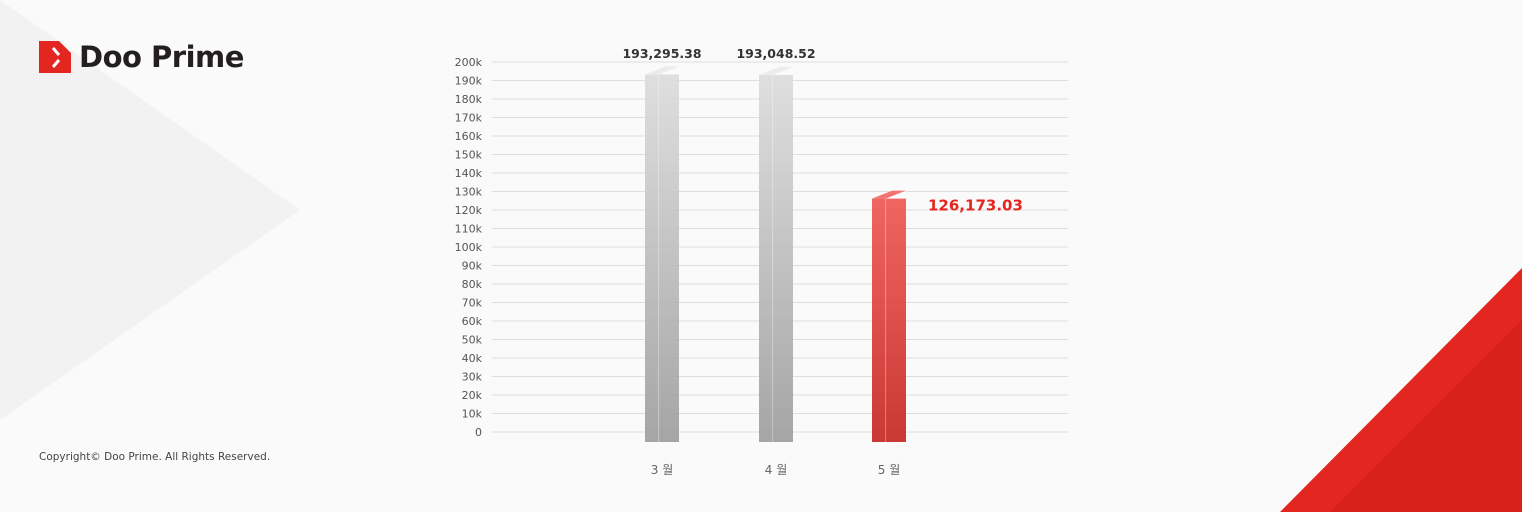 The height and width of the screenshot is (512, 1522). I want to click on y-tick-label: 150k, so click(469, 155).